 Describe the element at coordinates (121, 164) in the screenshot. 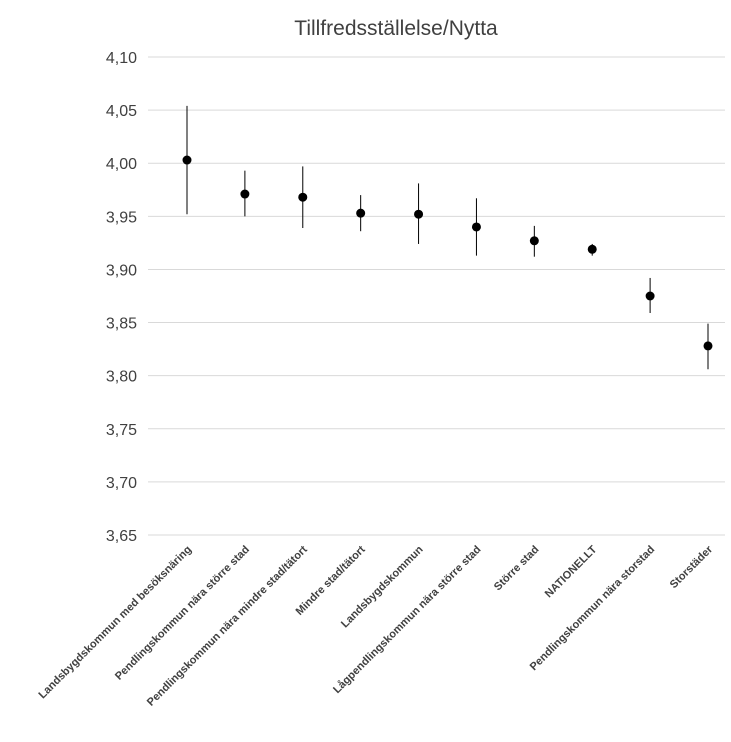

I see `y-tick-label: 4,00` at that location.